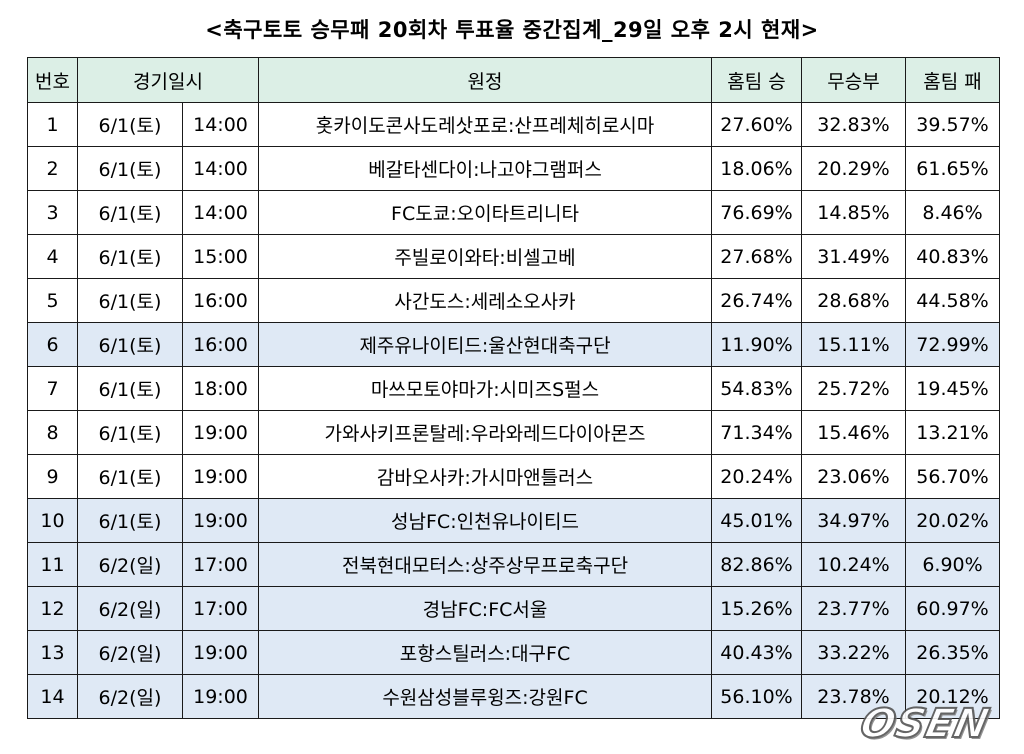  What do you see at coordinates (52, 168) in the screenshot?
I see `row-number: 2` at bounding box center [52, 168].